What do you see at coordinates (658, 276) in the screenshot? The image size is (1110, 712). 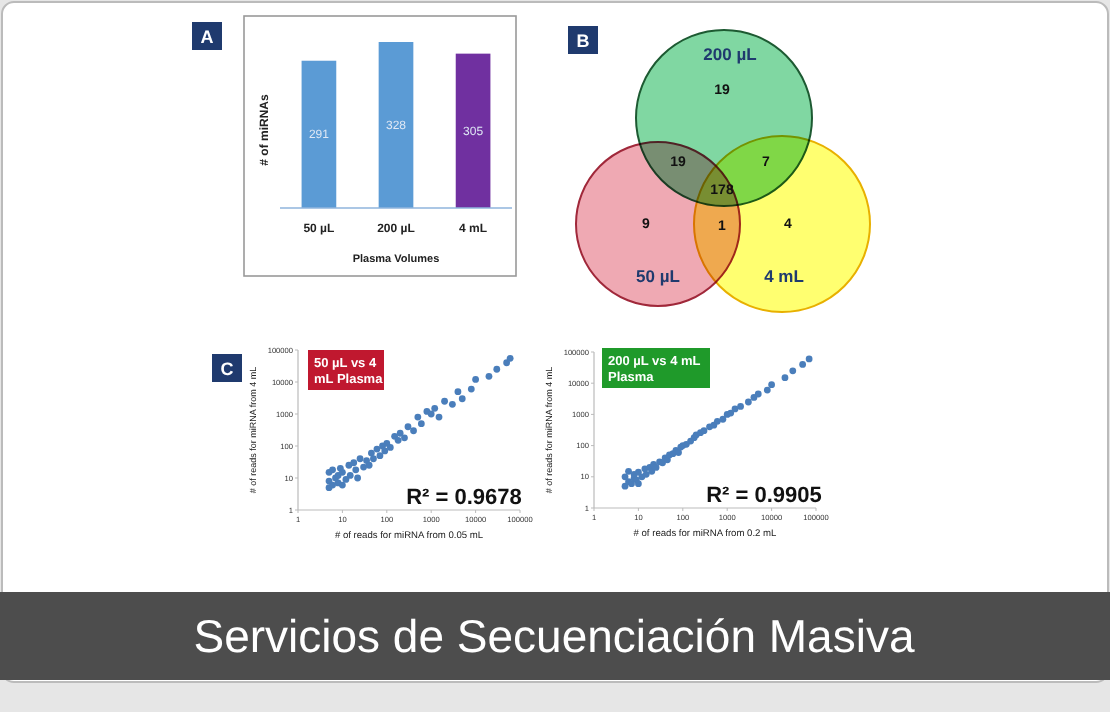 I see `text: 50 µL` at bounding box center [658, 276].